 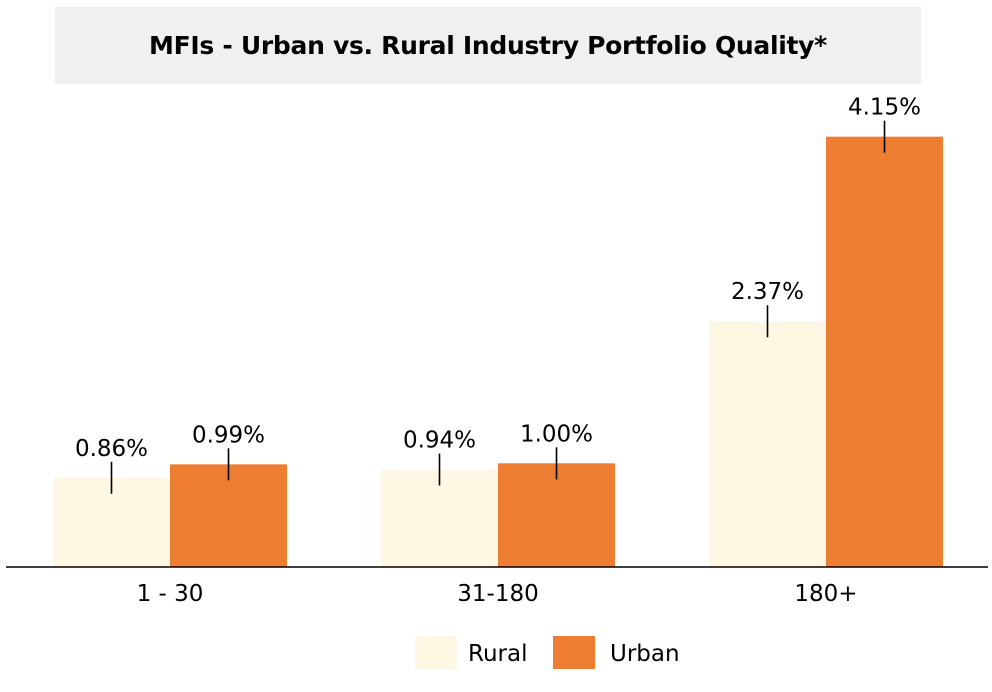 What do you see at coordinates (645, 654) in the screenshot?
I see `legend-label-urban: Urban` at bounding box center [645, 654].